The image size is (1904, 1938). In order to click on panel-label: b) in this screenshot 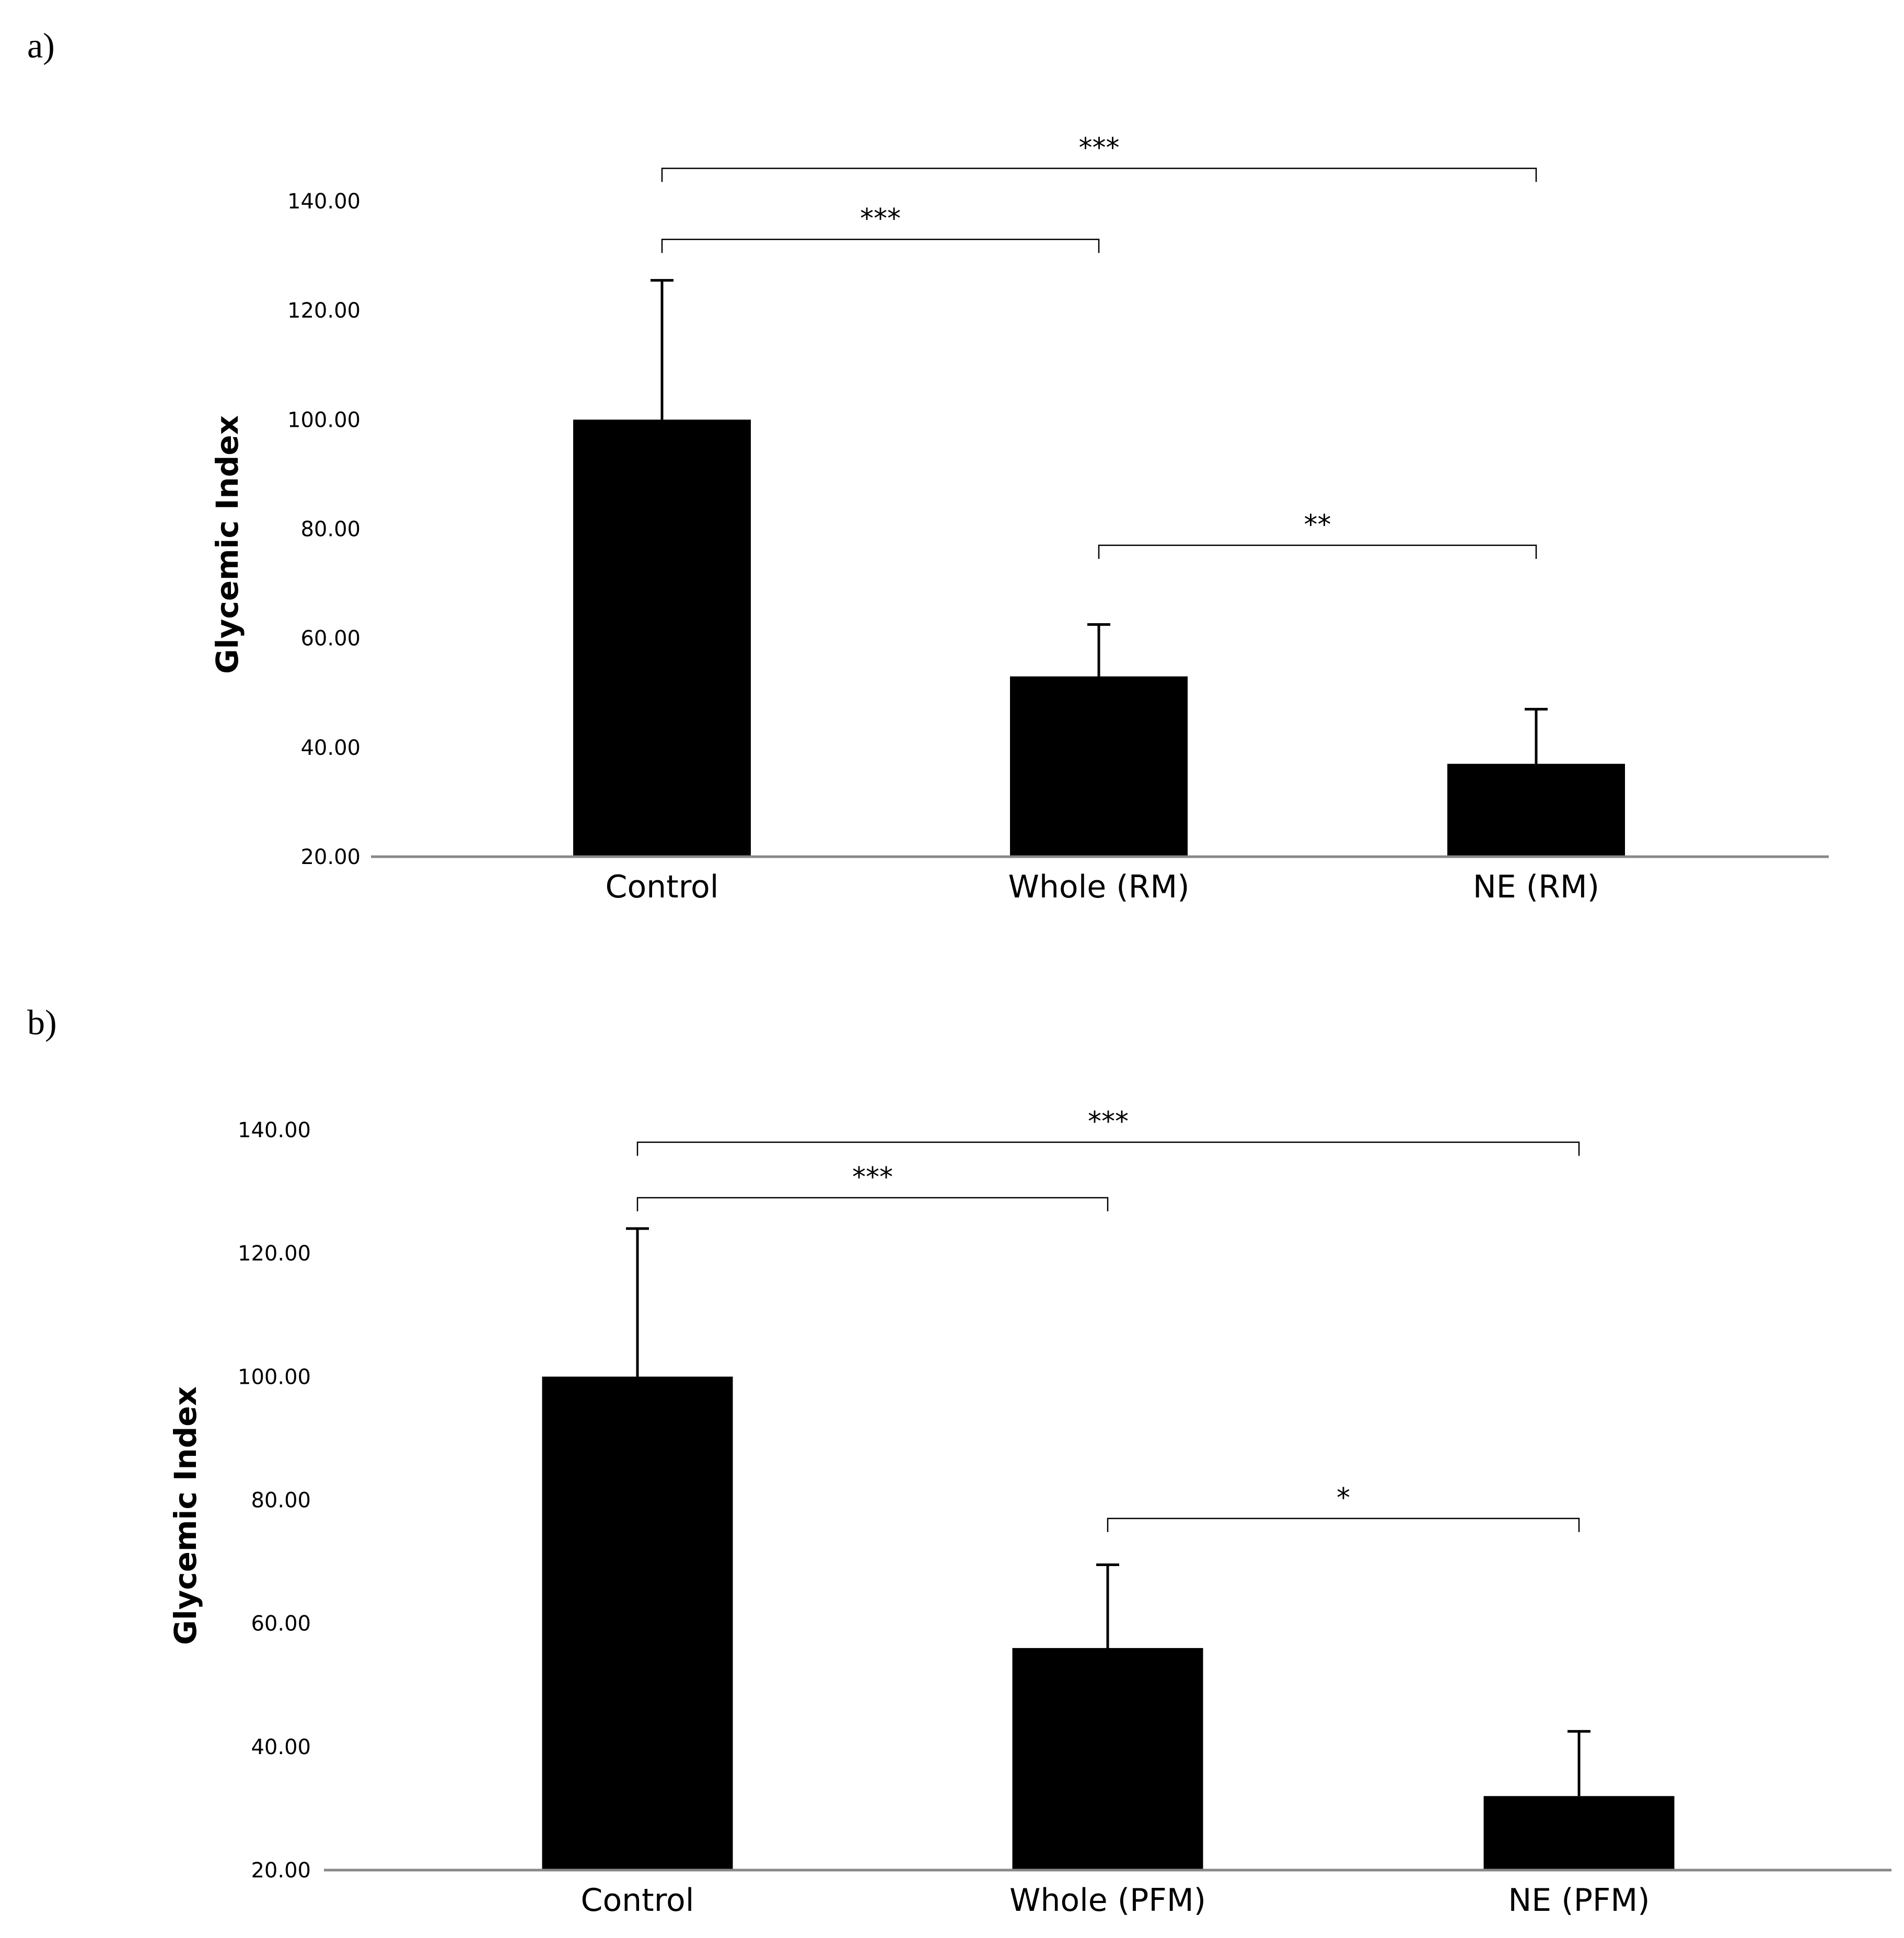, I will do `click(42, 1022)`.